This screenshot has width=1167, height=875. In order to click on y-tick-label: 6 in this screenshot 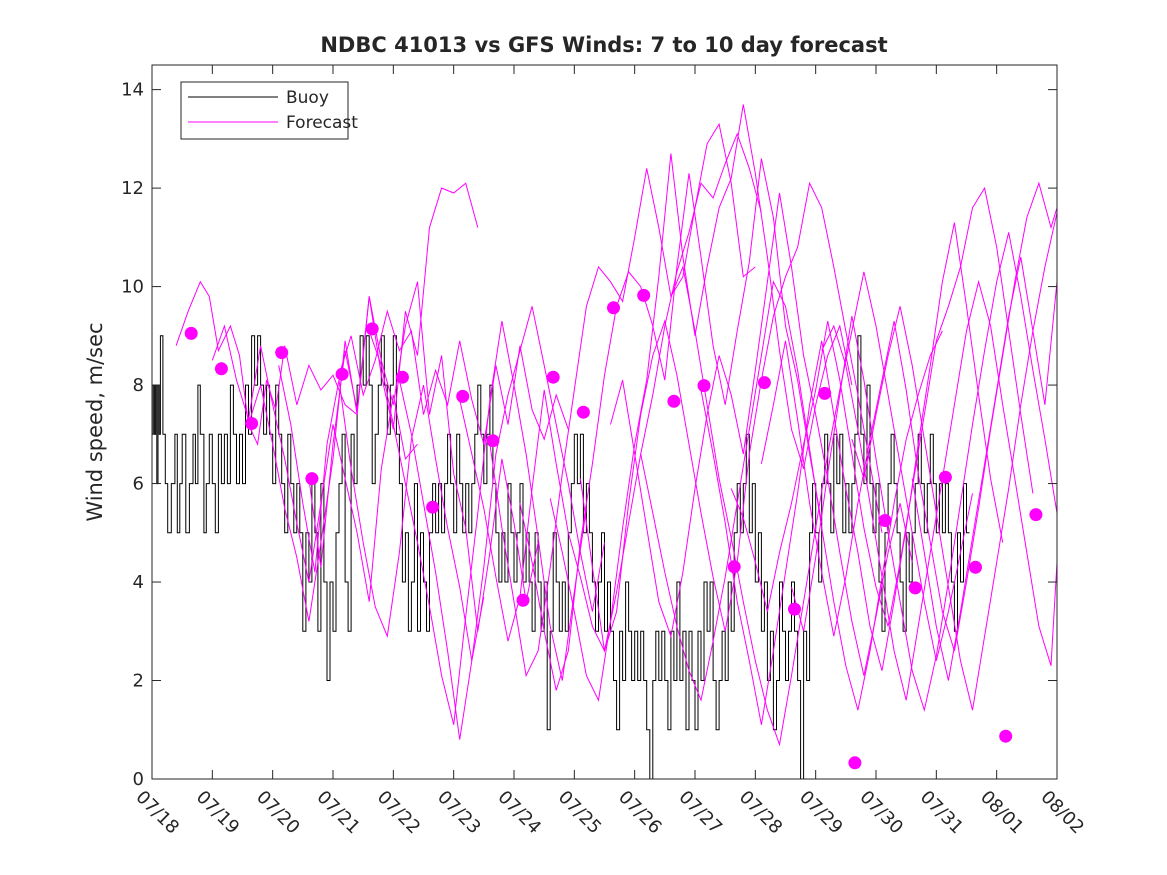, I will do `click(138, 484)`.